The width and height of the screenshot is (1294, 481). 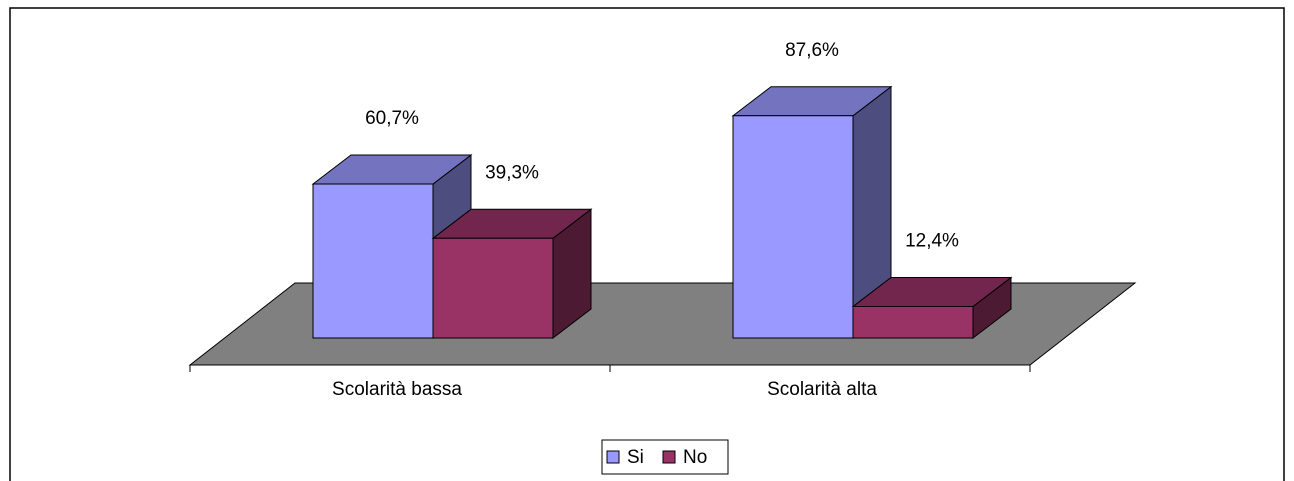 I want to click on x-tick-label: Scolarità bassa, so click(x=397, y=389).